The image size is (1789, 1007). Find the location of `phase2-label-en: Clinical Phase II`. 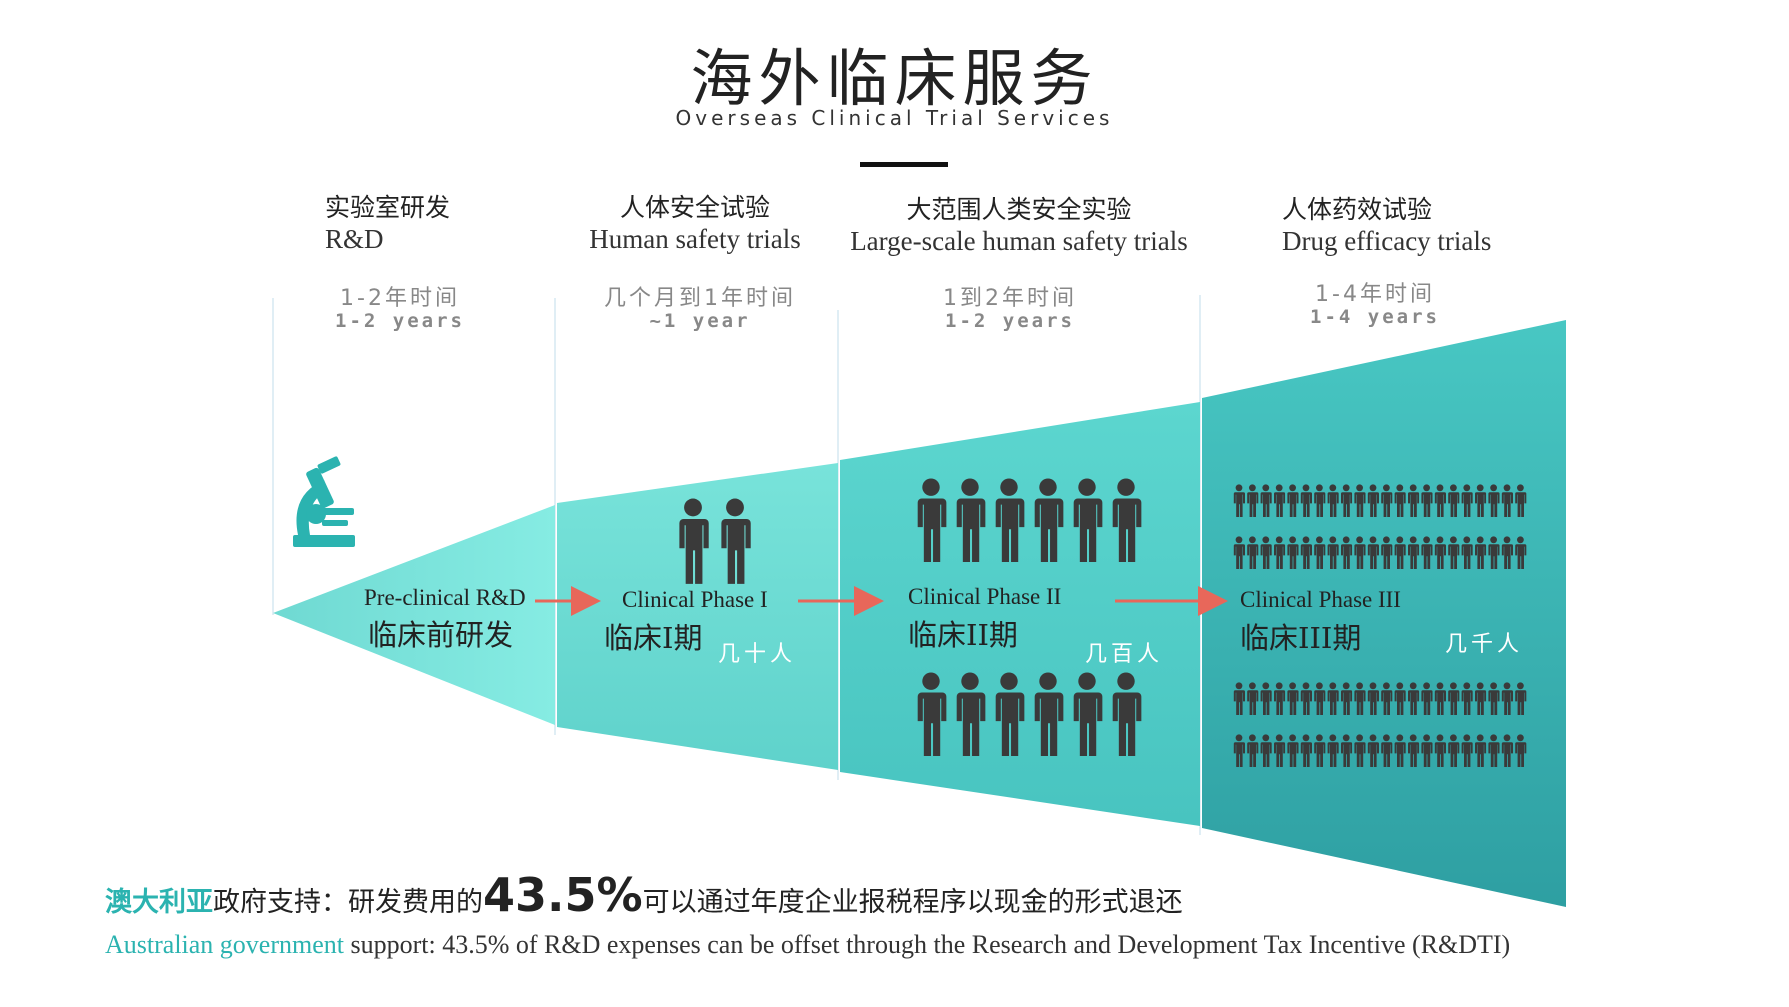

phase2-label-en: Clinical Phase II is located at coordinates (985, 596).